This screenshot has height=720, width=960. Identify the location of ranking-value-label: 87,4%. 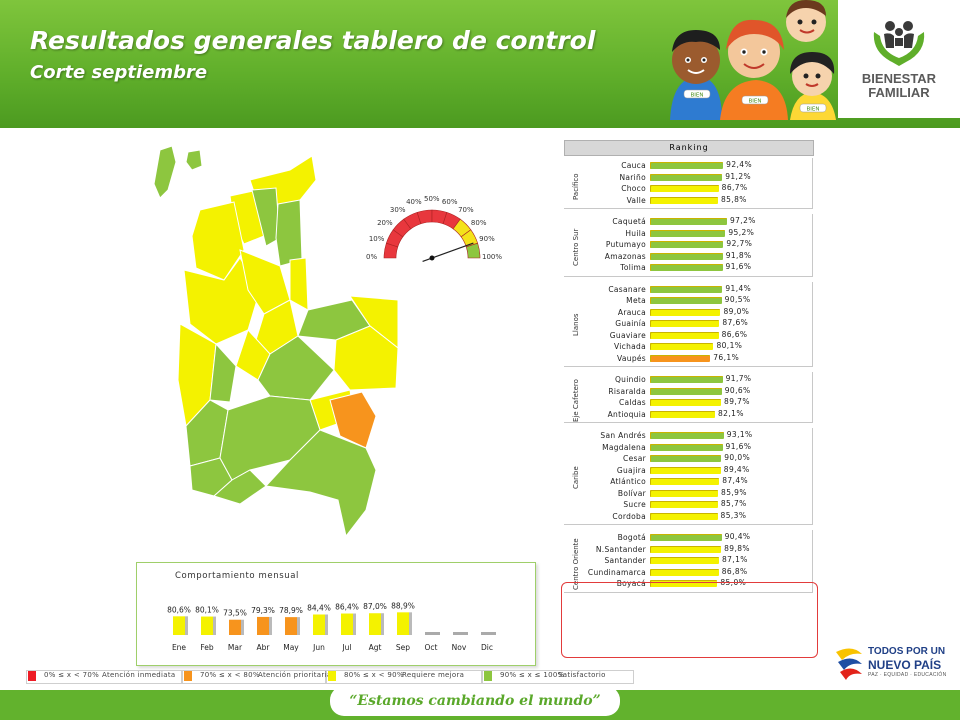
(735, 480).